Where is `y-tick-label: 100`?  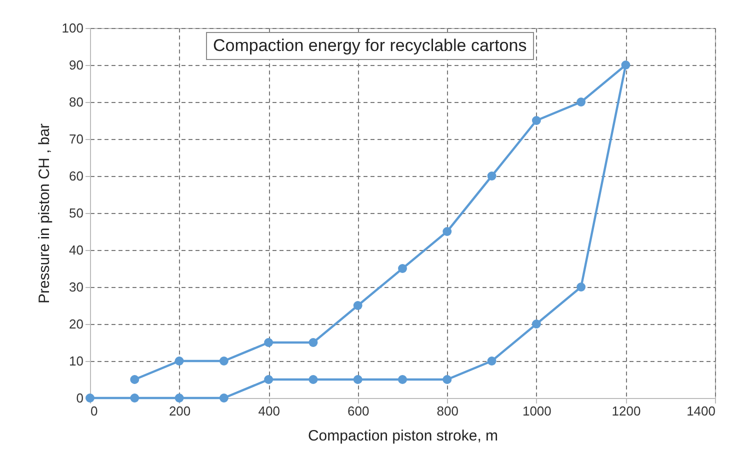 y-tick-label: 100 is located at coordinates (73, 28).